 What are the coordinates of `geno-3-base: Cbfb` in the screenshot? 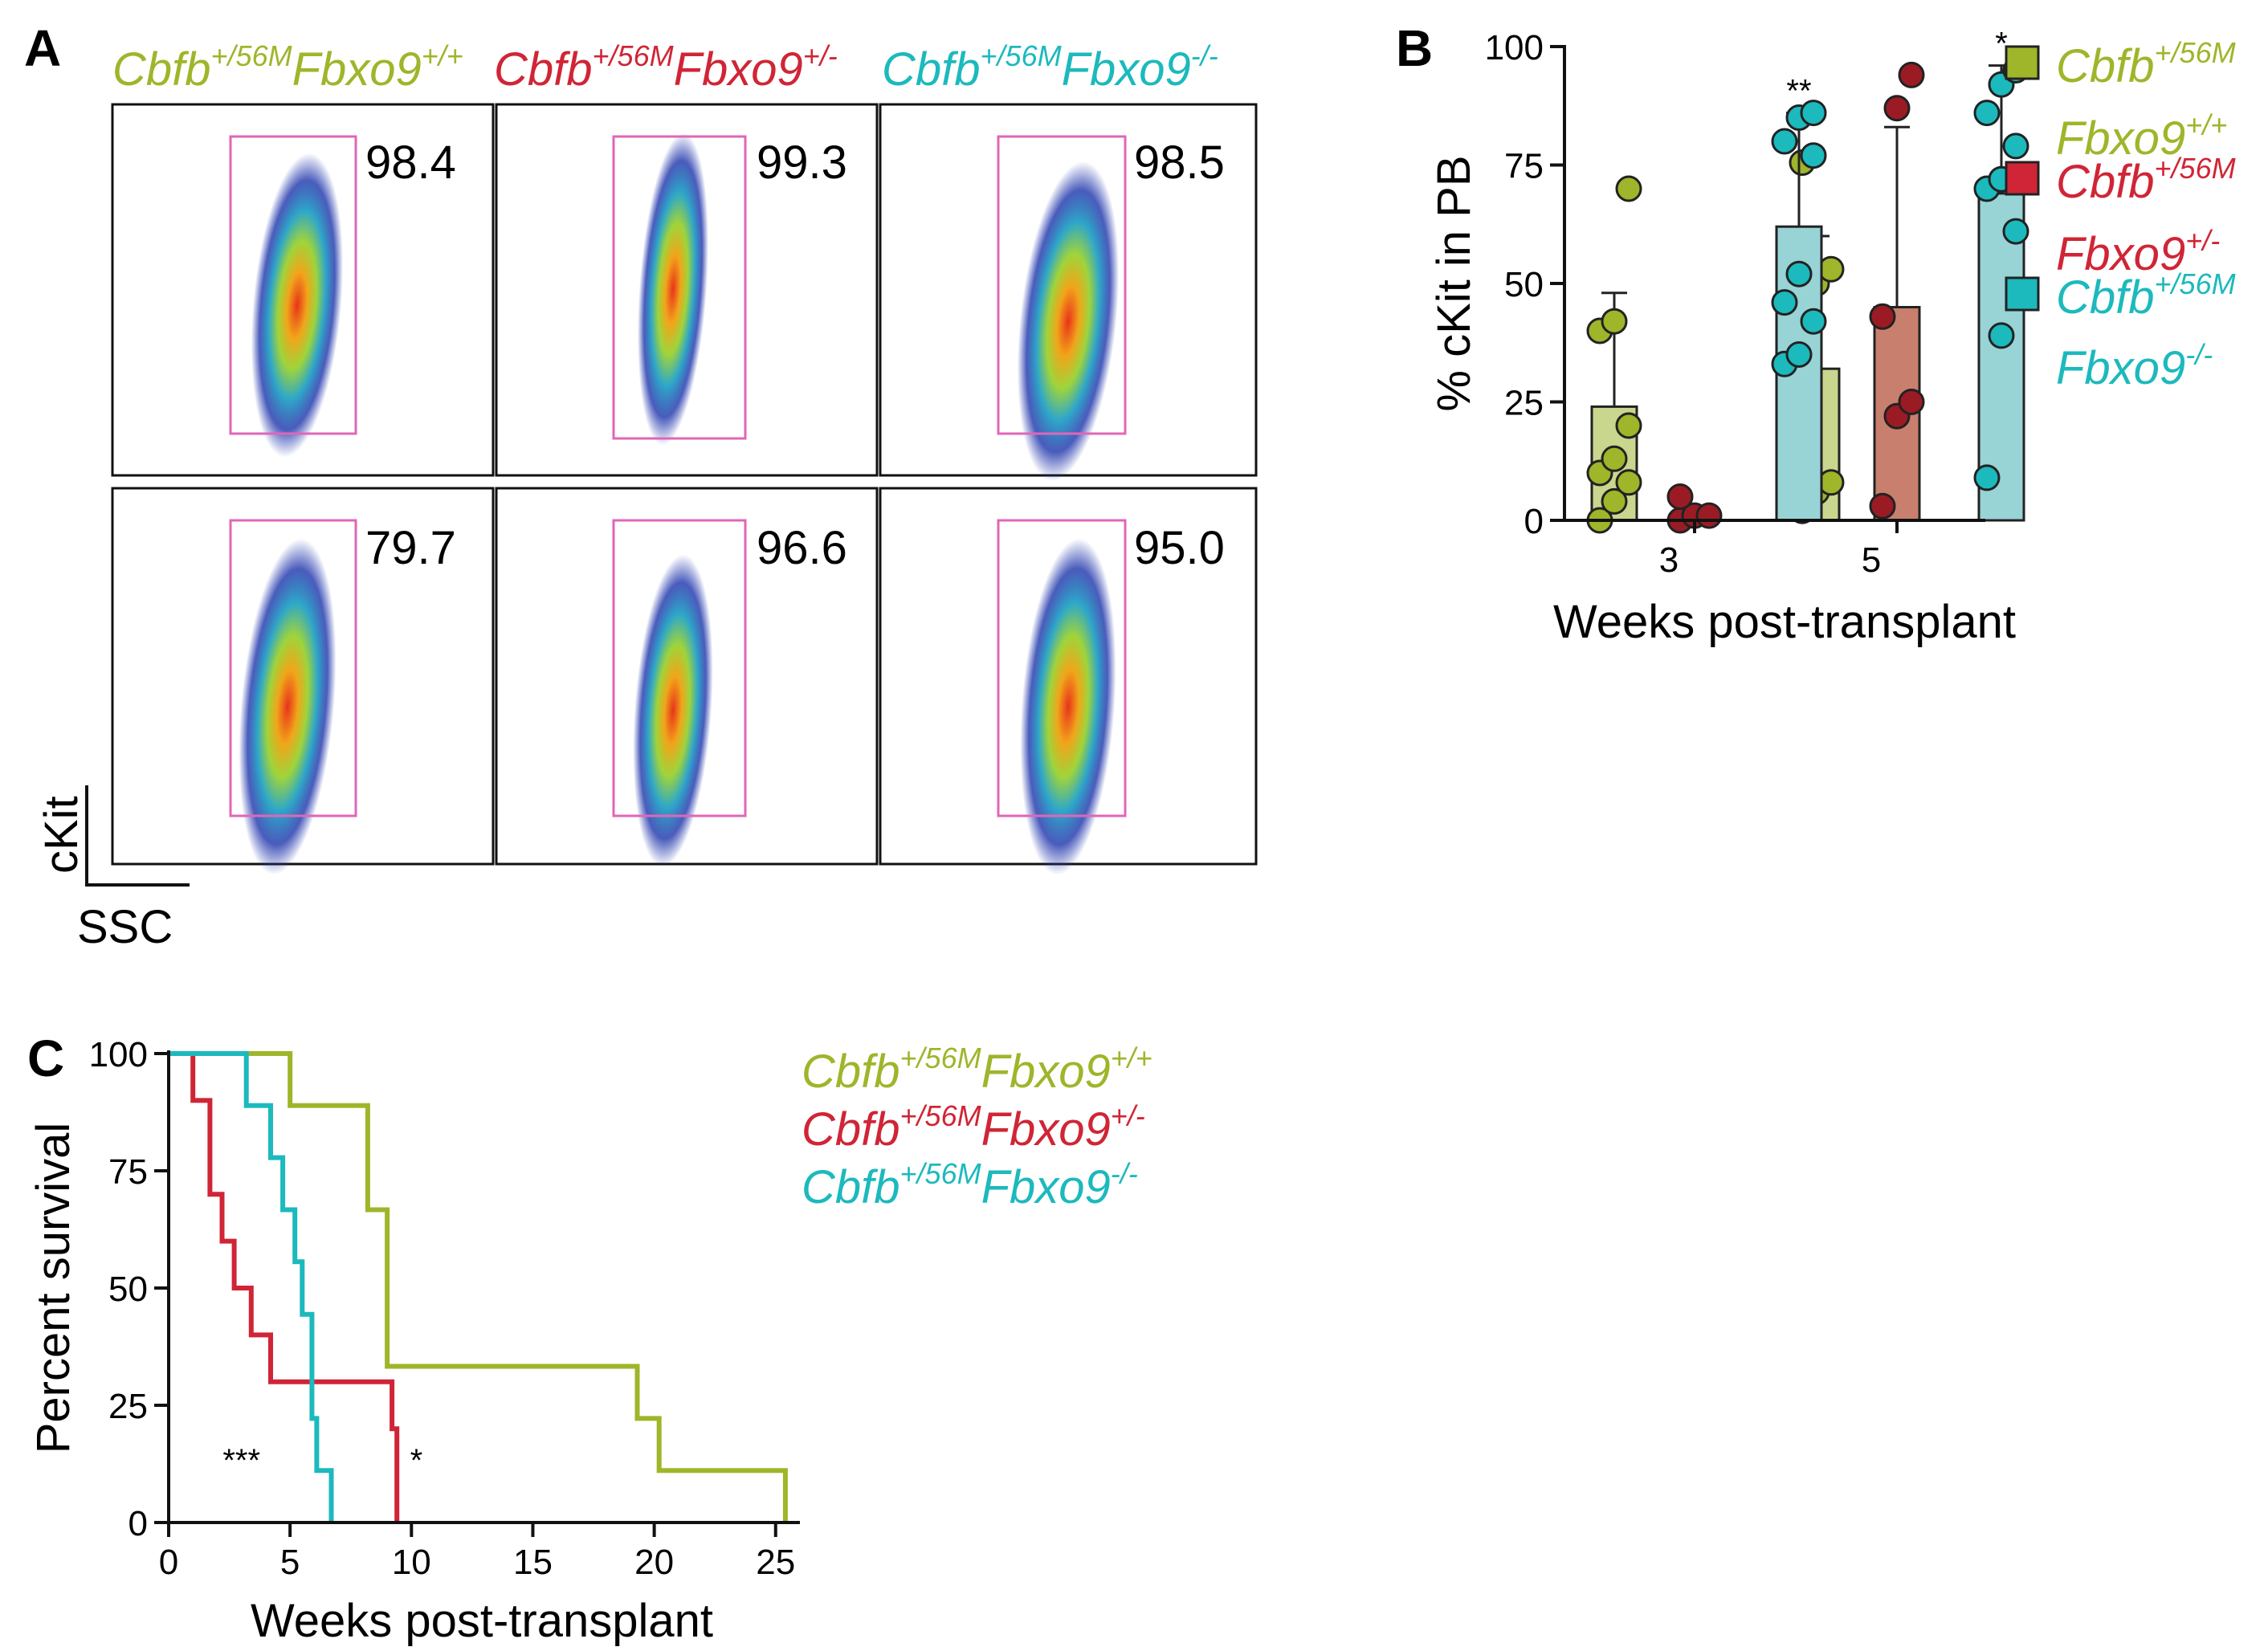 It's located at (931, 69).